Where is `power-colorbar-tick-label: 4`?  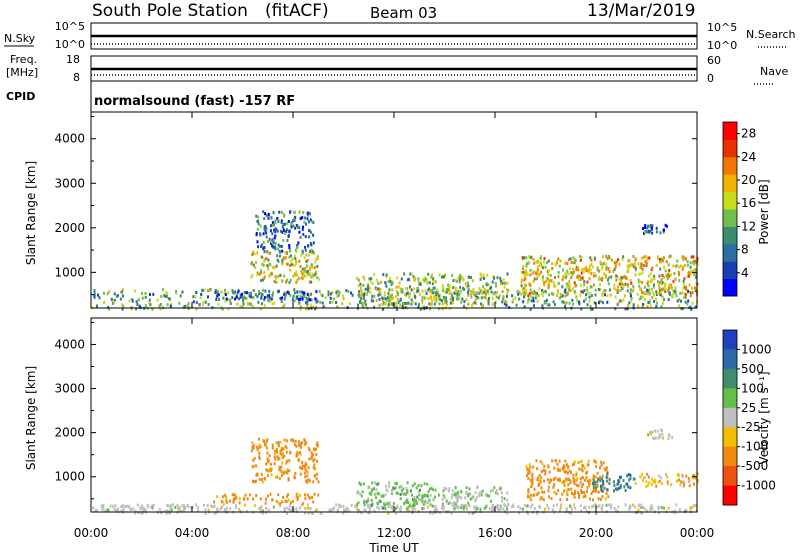
power-colorbar-tick-label: 4 is located at coordinates (745, 273).